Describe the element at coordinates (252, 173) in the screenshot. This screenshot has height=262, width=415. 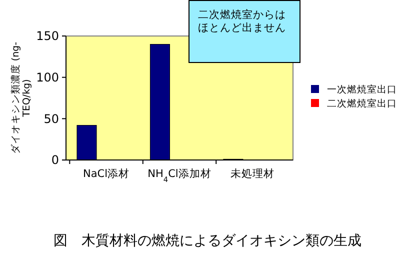
I see `x-tick-label: 未処理材` at that location.